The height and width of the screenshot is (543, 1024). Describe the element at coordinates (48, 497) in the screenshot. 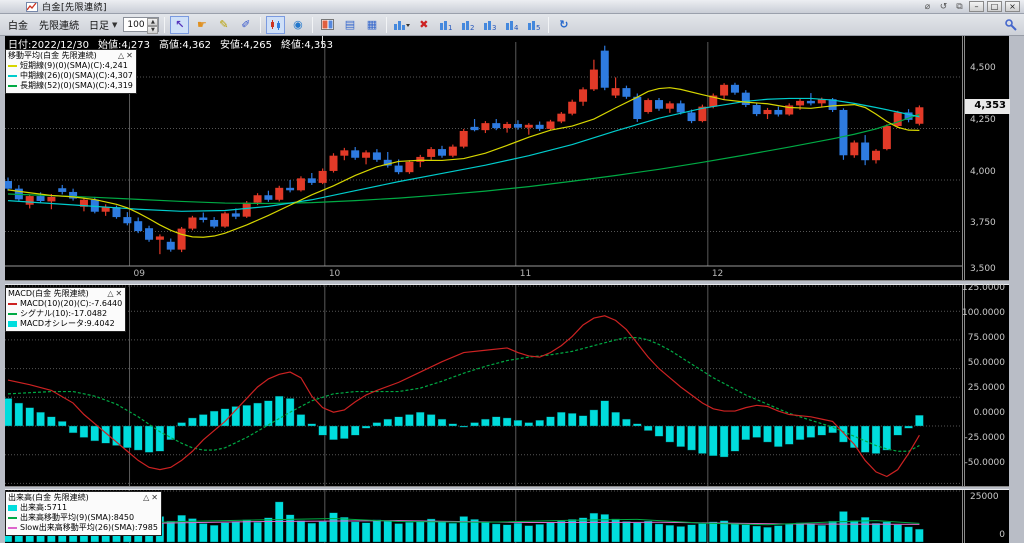

I see `volume-legend-title: 出来高(白金 先限連続)` at that location.